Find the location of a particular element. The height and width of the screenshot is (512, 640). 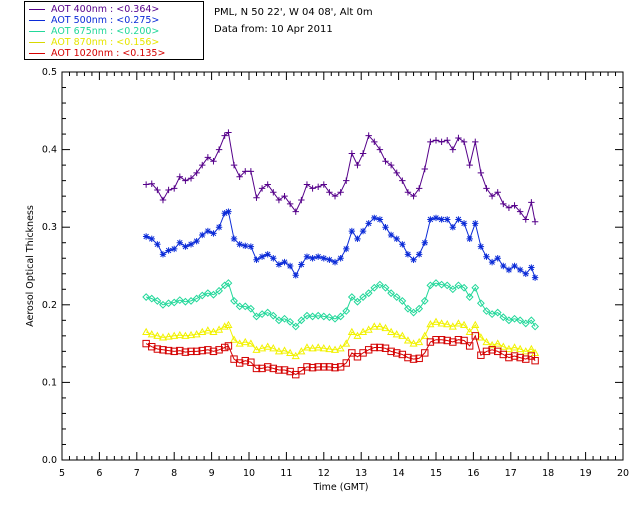

legend-item-aot675: AOT 675nm : <0.200> is located at coordinates (94, 31).